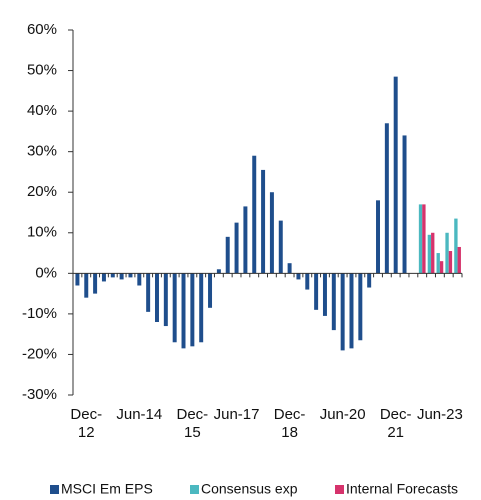 This screenshot has height=500, width=481. What do you see at coordinates (139, 414) in the screenshot?
I see `x-tick-label: Jun-14` at bounding box center [139, 414].